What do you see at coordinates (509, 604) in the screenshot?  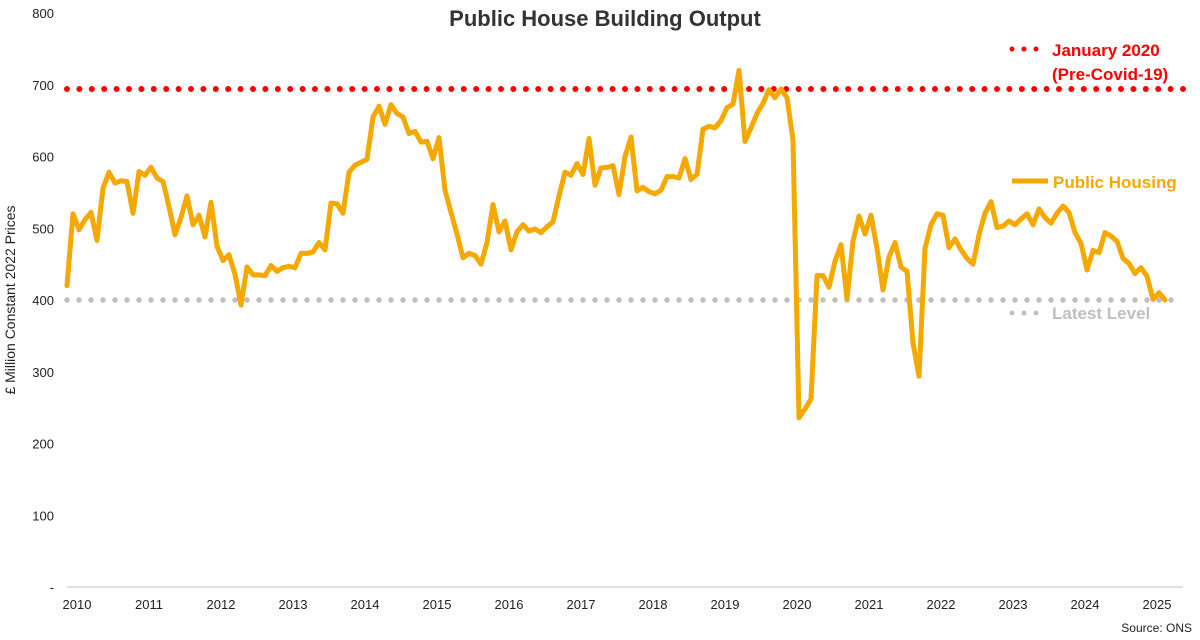 I see `x-tick-label: 2016` at bounding box center [509, 604].